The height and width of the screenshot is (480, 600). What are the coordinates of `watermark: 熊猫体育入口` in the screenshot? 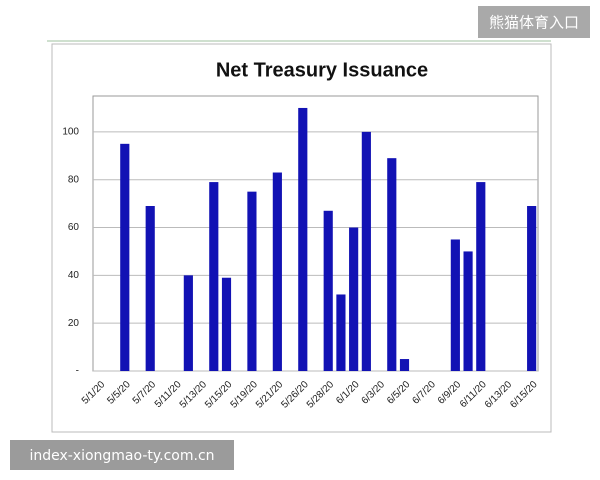 It's located at (534, 23).